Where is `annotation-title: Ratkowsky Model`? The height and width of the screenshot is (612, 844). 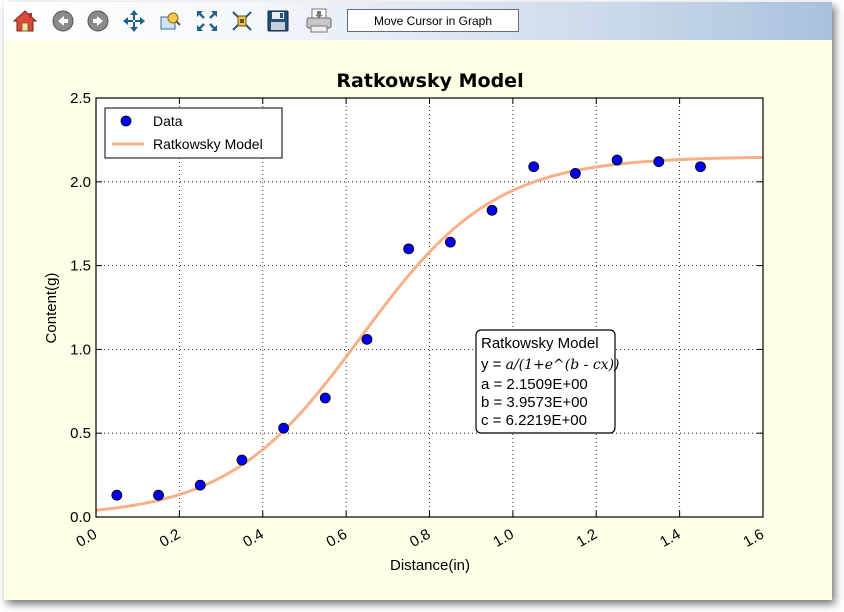
annotation-title: Ratkowsky Model is located at coordinates (540, 343).